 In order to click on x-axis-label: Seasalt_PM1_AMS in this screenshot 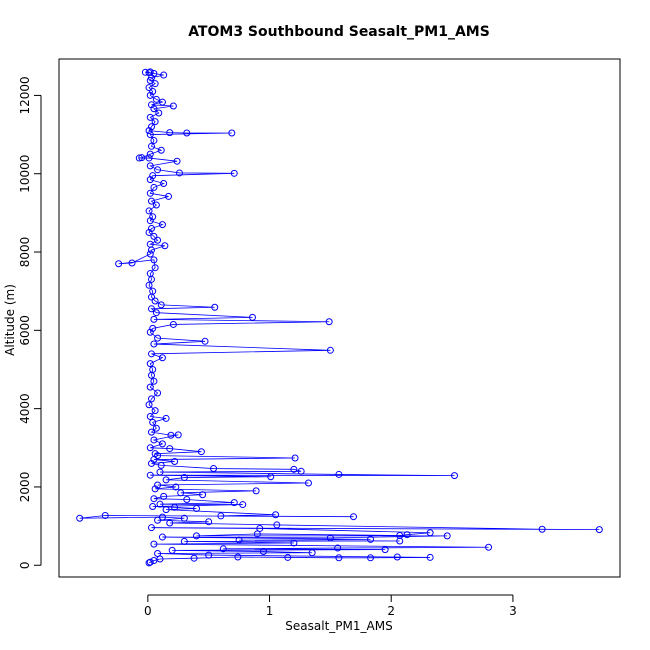, I will do `click(338, 626)`.